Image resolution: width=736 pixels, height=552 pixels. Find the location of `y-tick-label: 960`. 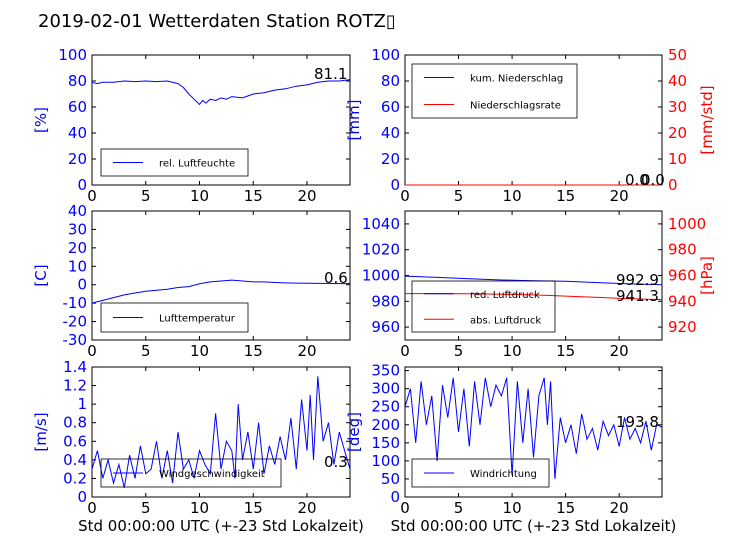

y-tick-label: 960 is located at coordinates (385, 327).